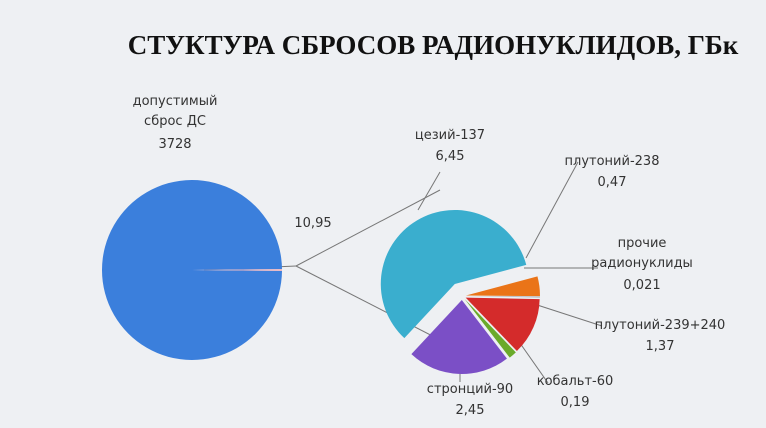 Image resolution: width=766 pixels, height=428 pixels. I want to click on category-label: цезий-137, so click(450, 135).